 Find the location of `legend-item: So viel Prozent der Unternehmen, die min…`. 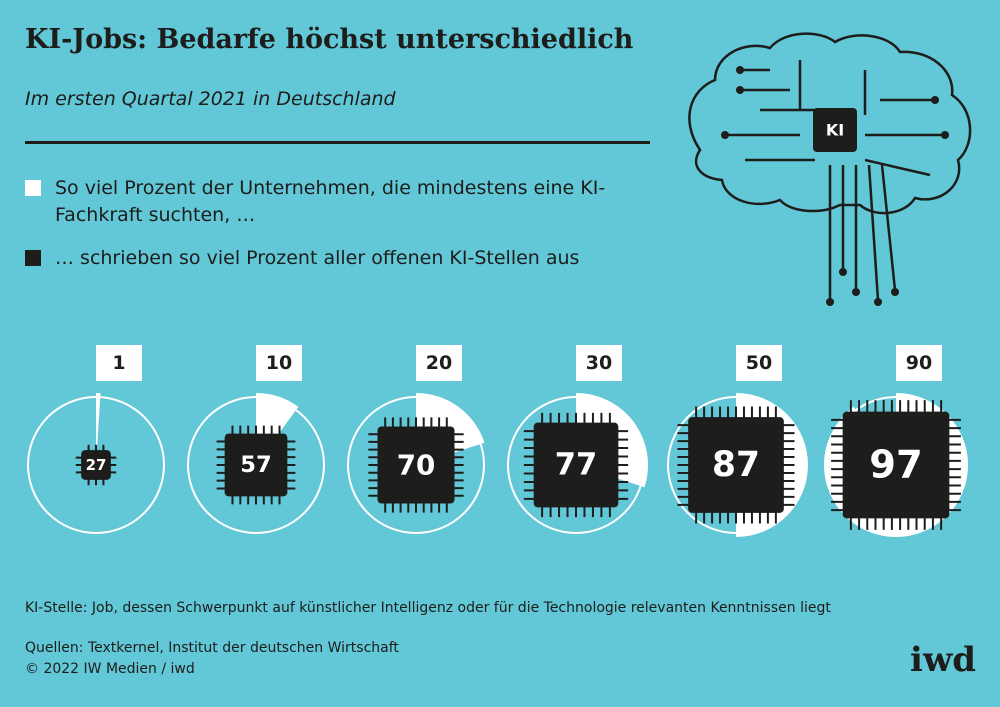

legend-item: So viel Prozent der Unternehmen, die min… is located at coordinates (325, 202).